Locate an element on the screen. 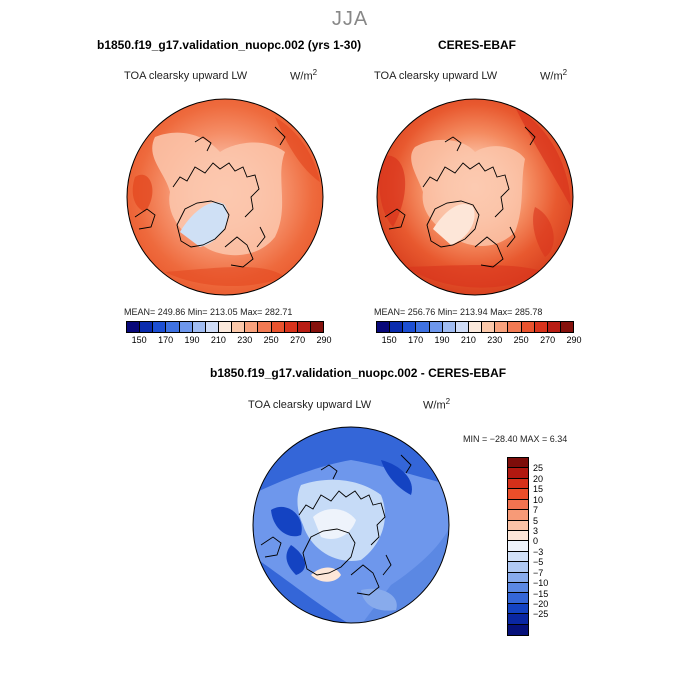  obs-coastlines is located at coordinates (460, 197).